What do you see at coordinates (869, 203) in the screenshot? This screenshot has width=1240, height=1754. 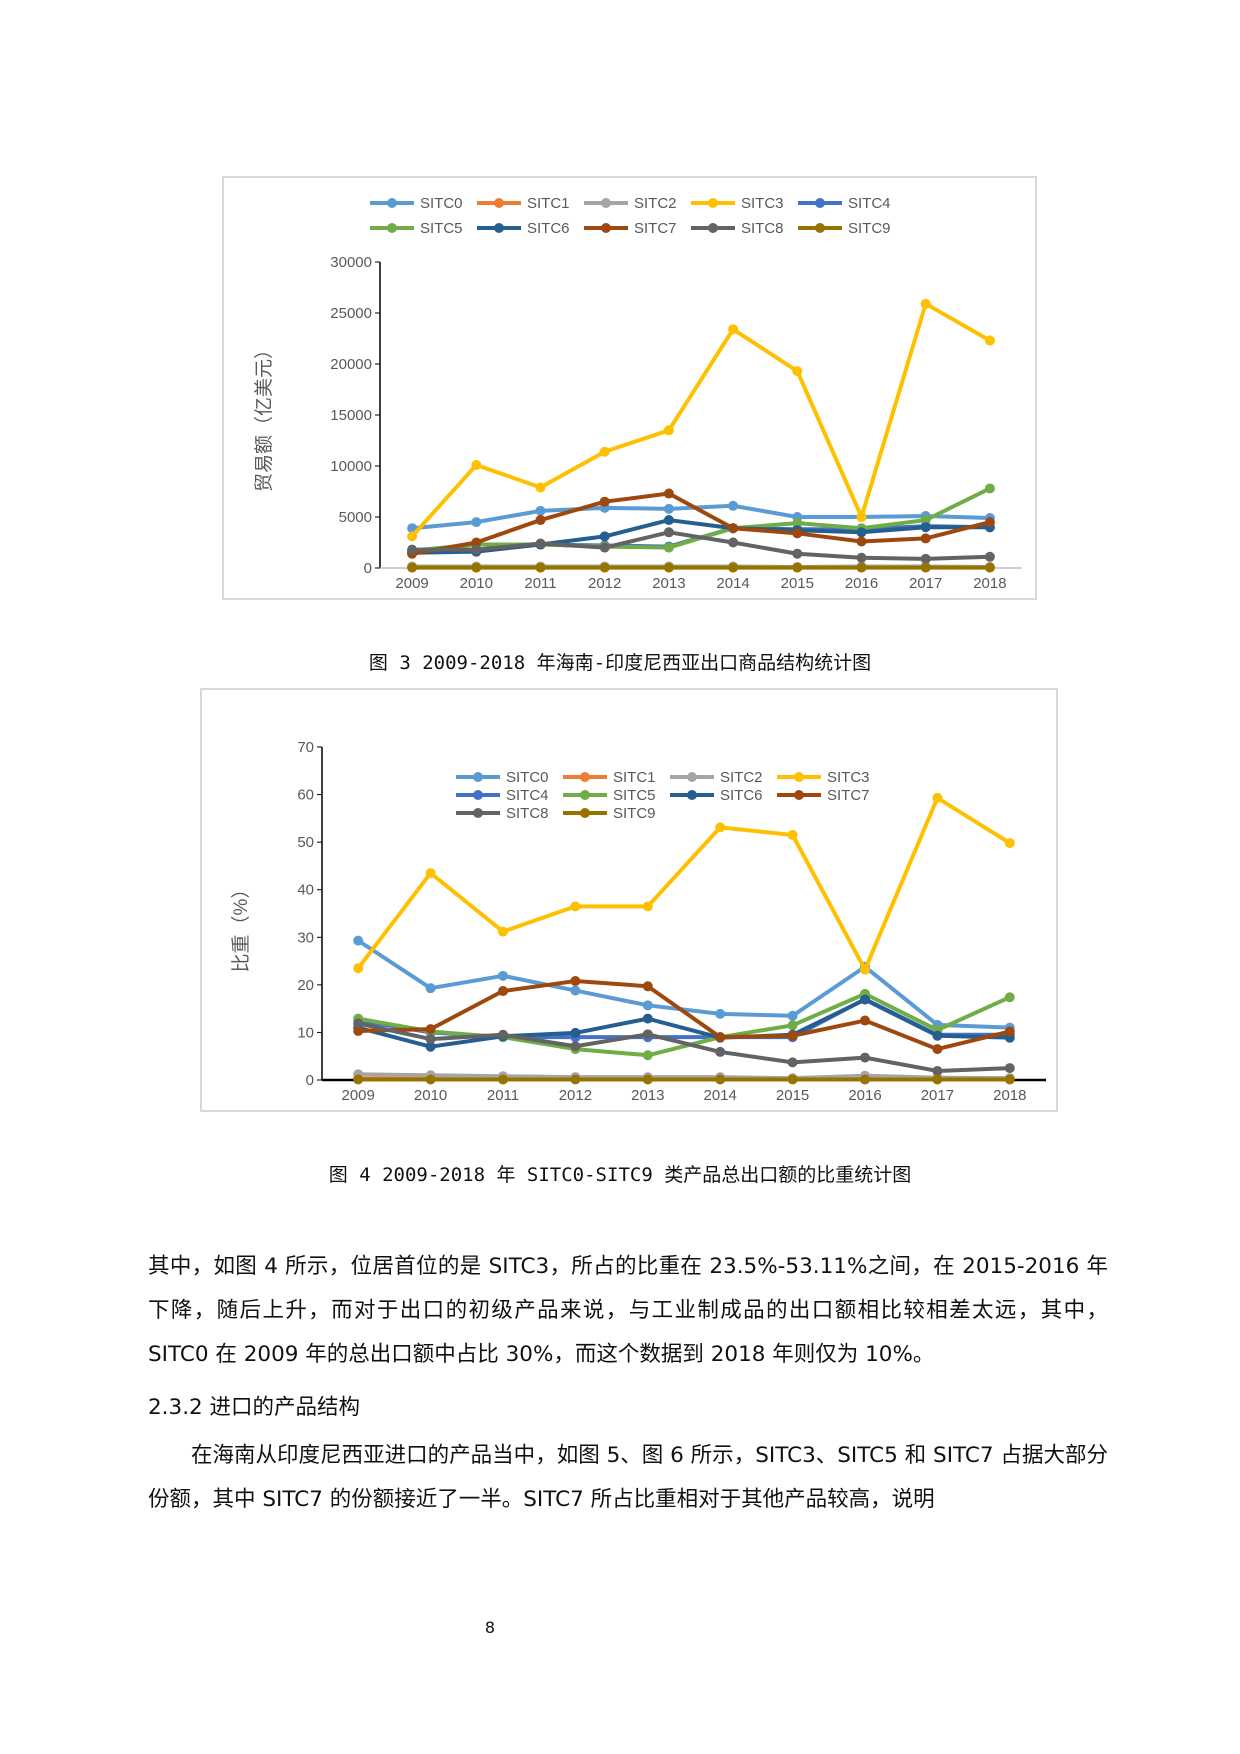 I see `legend-label: SITC4` at bounding box center [869, 203].